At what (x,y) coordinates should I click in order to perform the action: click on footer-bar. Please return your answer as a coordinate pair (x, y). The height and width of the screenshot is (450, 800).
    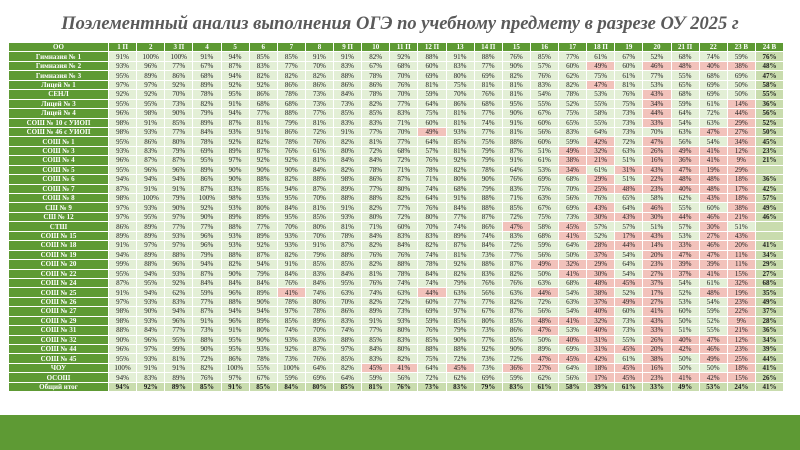
    Looking at the image, I should click on (400, 432).